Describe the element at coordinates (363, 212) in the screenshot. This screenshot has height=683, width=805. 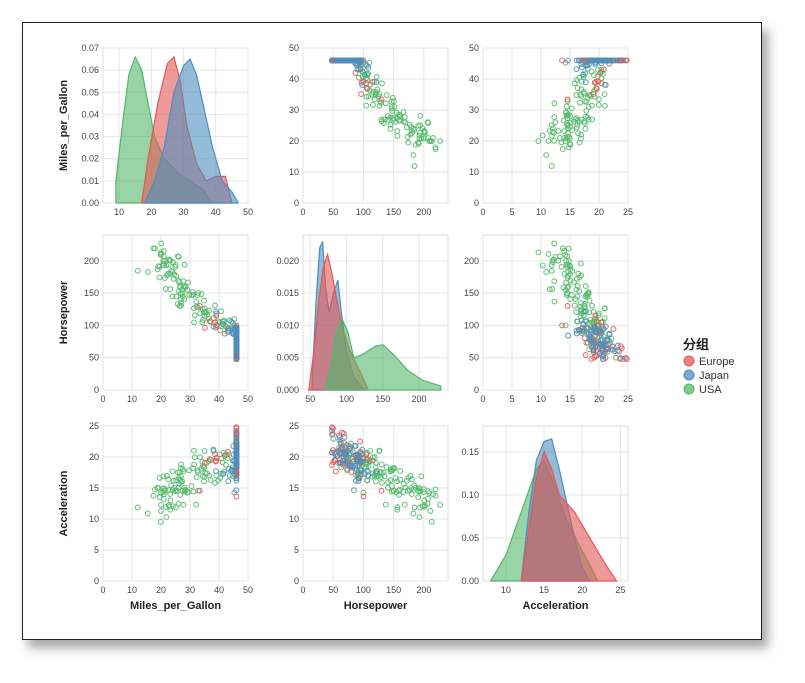
I see `x-tick-label: 100` at that location.